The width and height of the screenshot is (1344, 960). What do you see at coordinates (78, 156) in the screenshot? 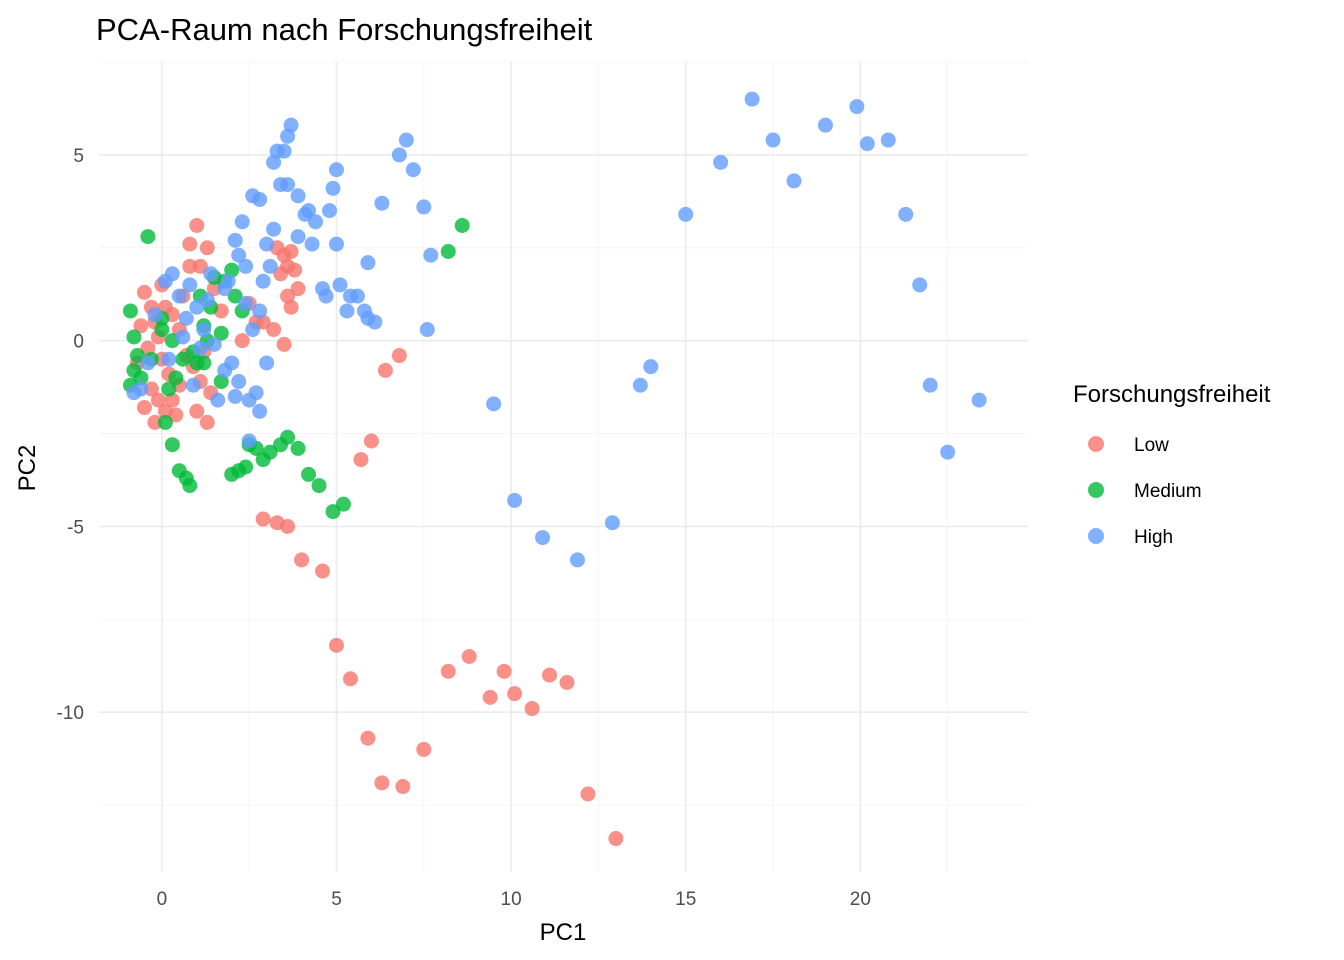
I see `y-tick-label: 5` at bounding box center [78, 156].